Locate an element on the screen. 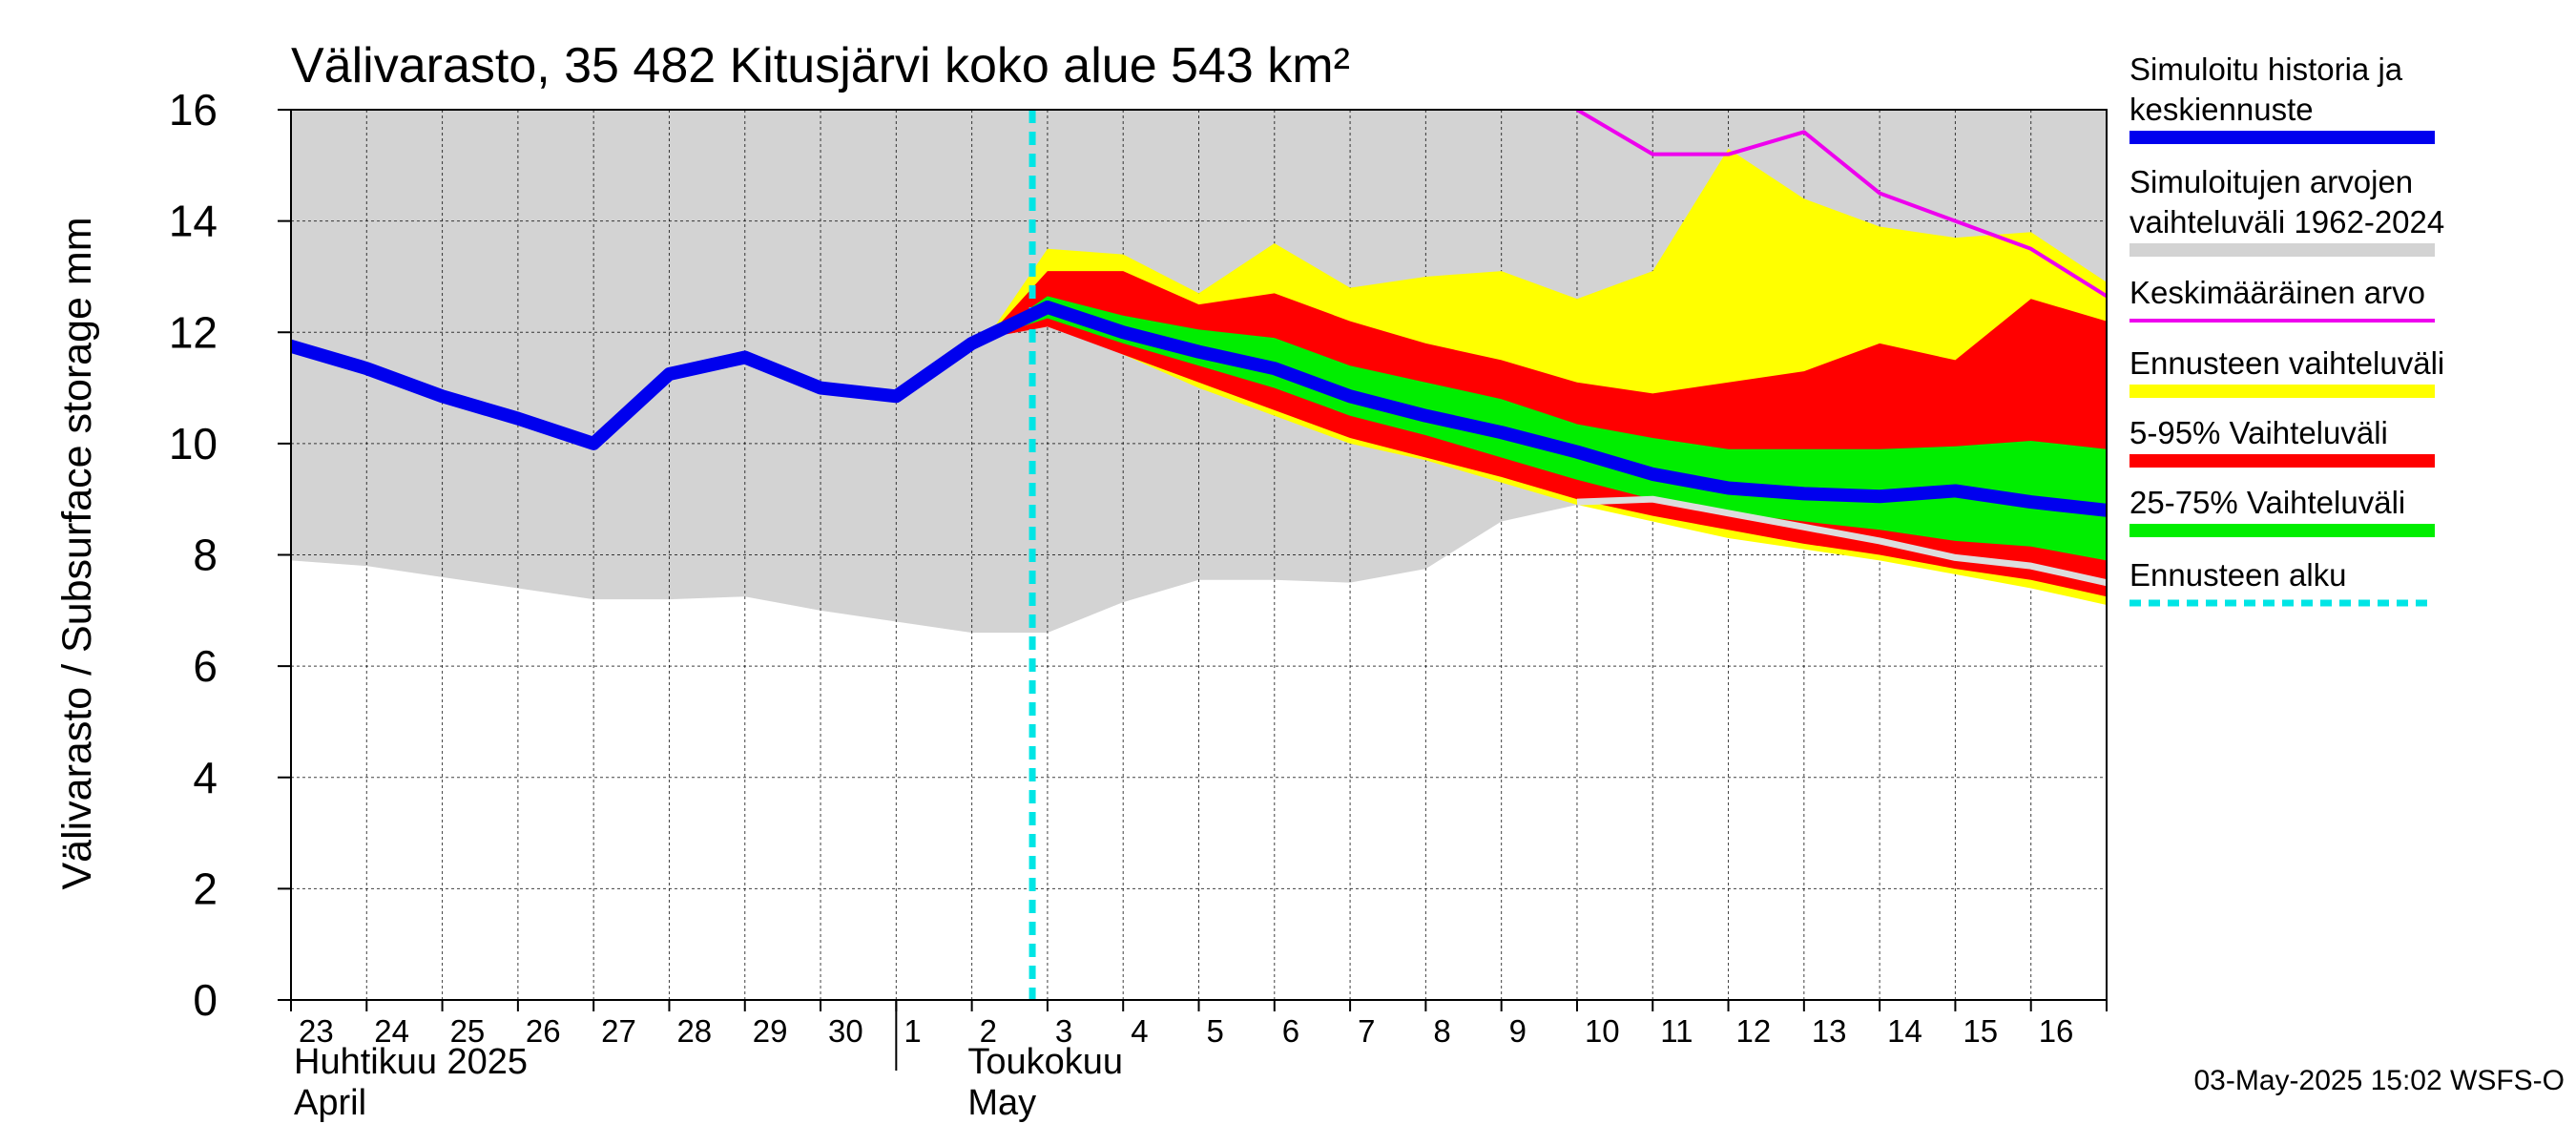  y-tick-label: 8 is located at coordinates (205, 555).